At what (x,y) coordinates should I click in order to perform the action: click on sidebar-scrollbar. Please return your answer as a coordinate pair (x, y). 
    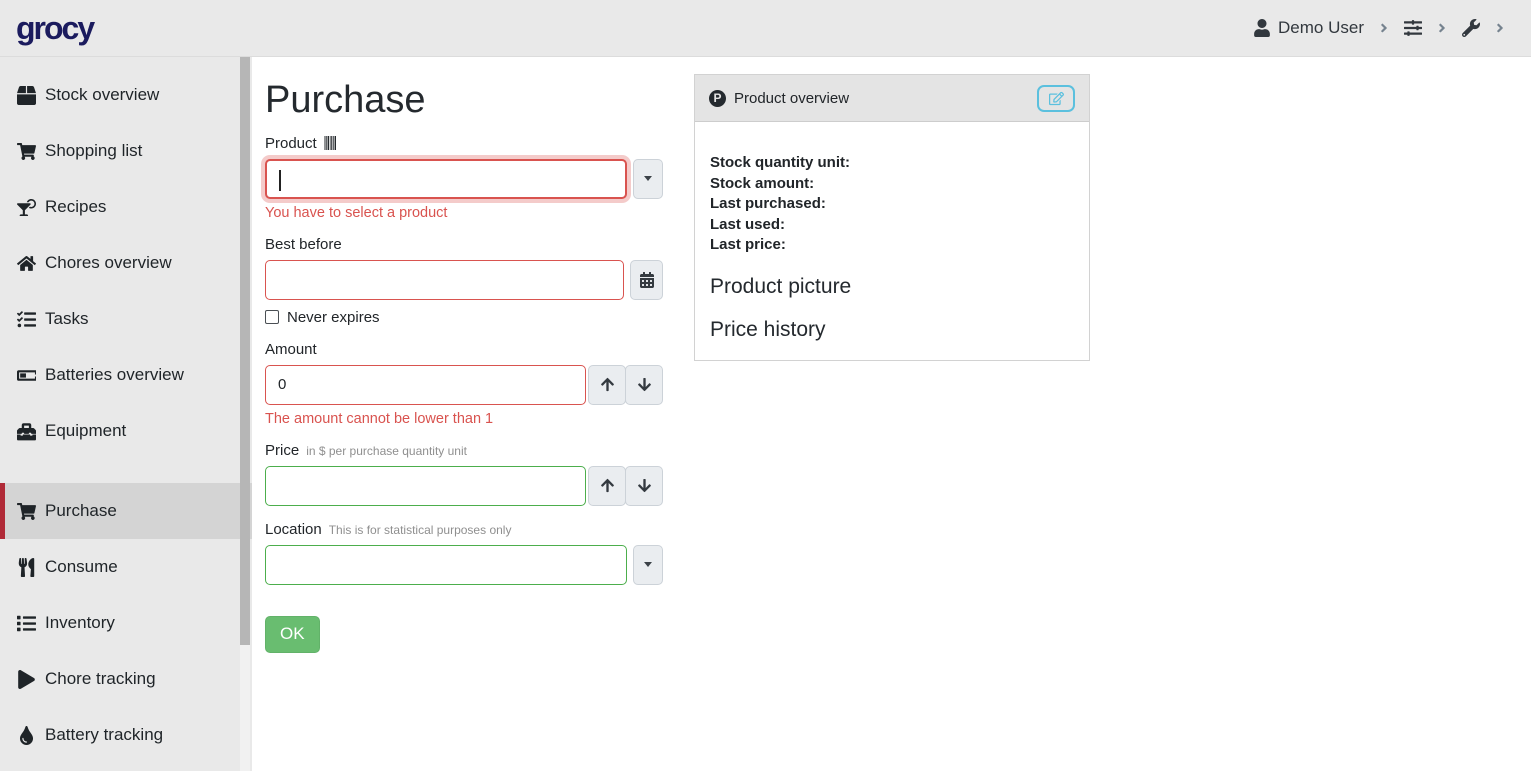
    Looking at the image, I should click on (245, 414).